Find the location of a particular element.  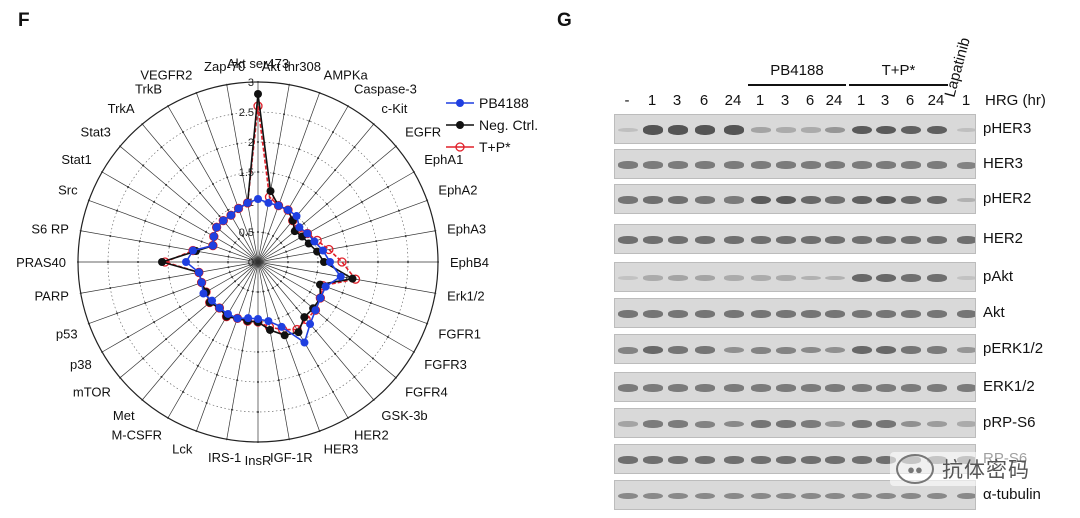

axis-label: InsR is located at coordinates (258, 460).